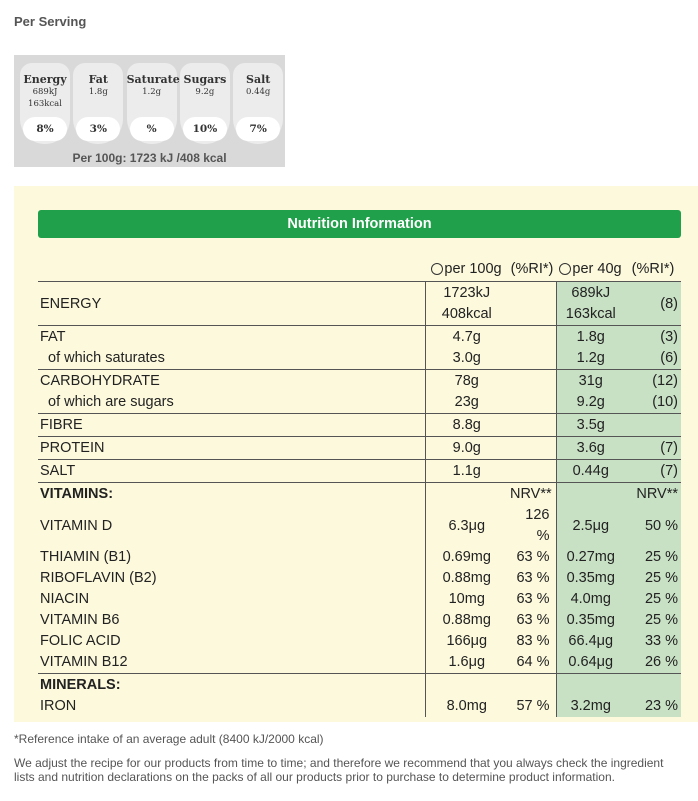  I want to click on row-group: FIBRE 8.8g 3.5g, so click(359, 425).